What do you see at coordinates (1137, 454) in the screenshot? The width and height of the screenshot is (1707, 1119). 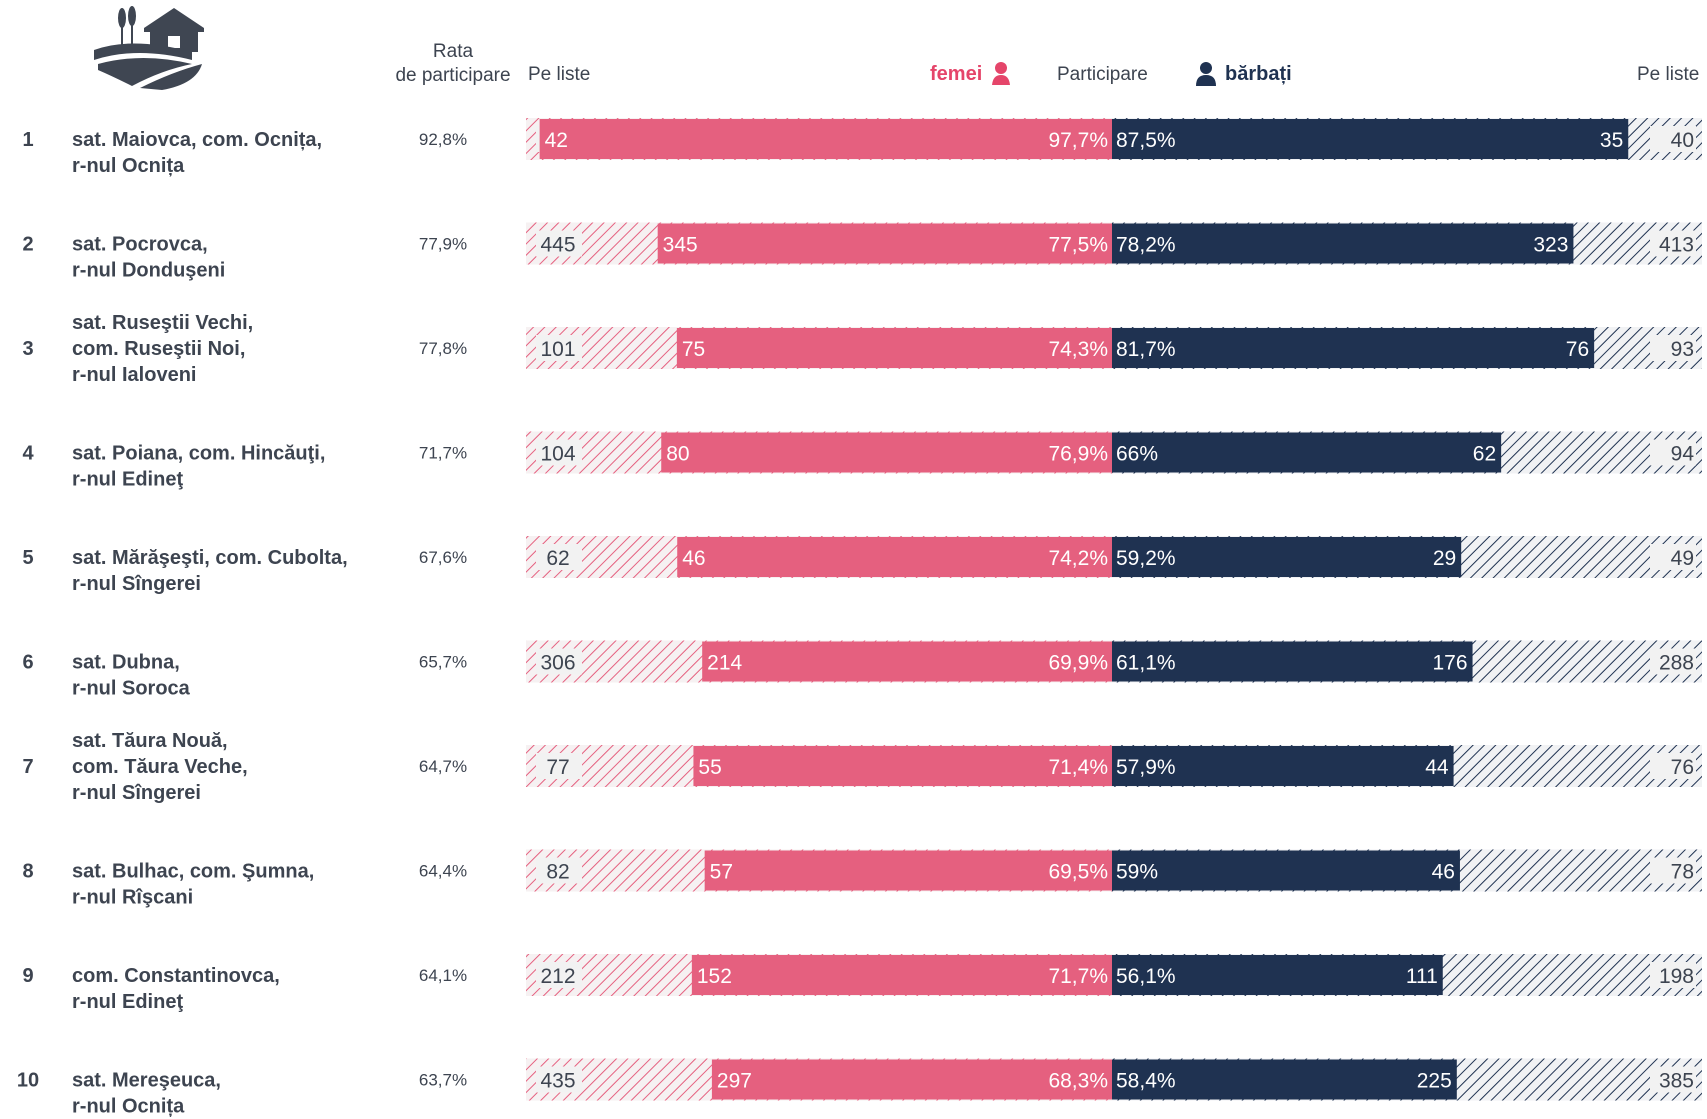 I see `male-pct-value: 66%` at bounding box center [1137, 454].